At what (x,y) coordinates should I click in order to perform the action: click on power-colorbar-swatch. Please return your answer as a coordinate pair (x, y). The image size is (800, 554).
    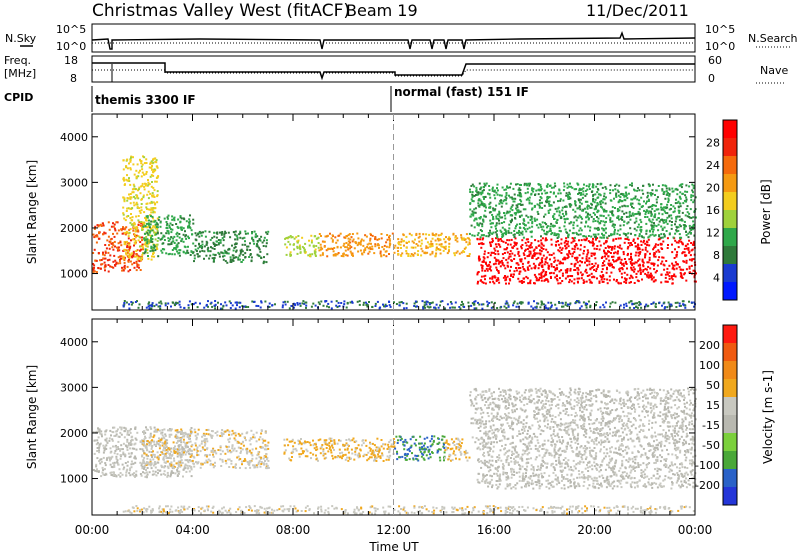
    Looking at the image, I should click on (730, 291).